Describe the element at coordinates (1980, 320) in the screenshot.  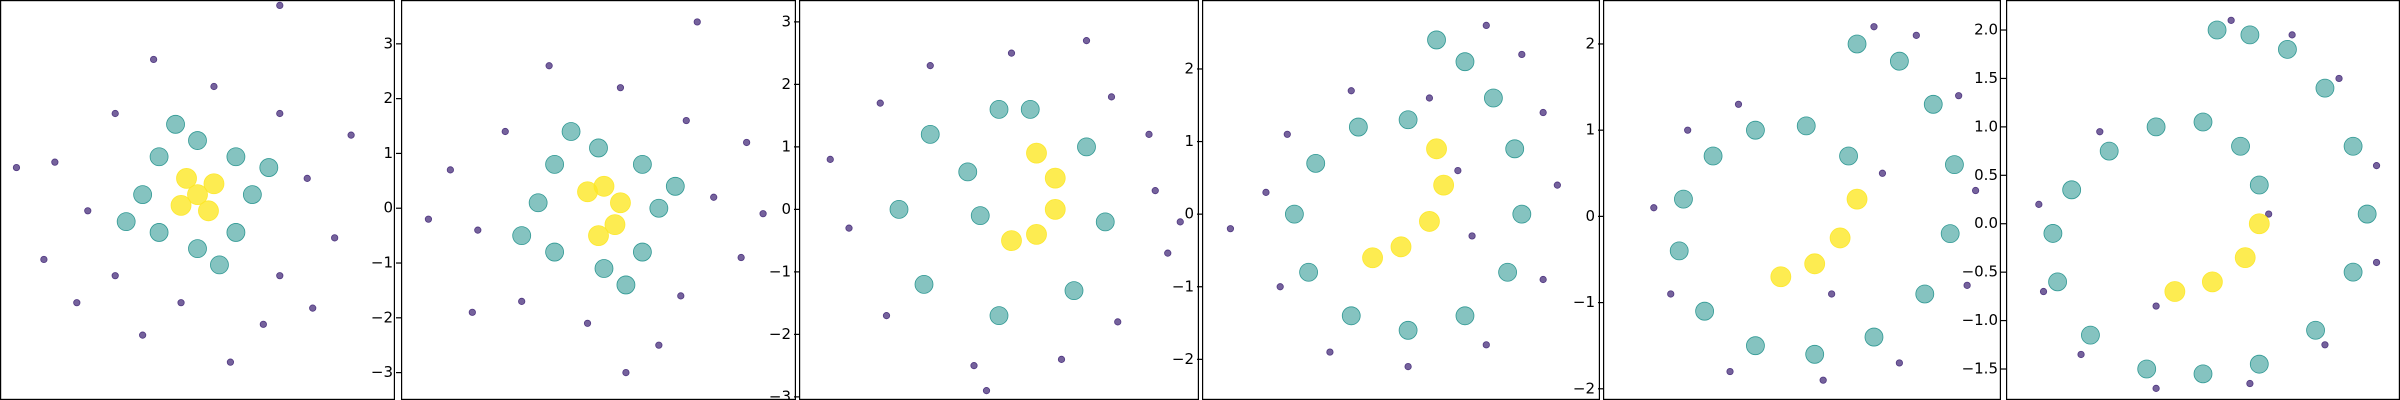
I see `y-tick-label: −1.0` at that location.